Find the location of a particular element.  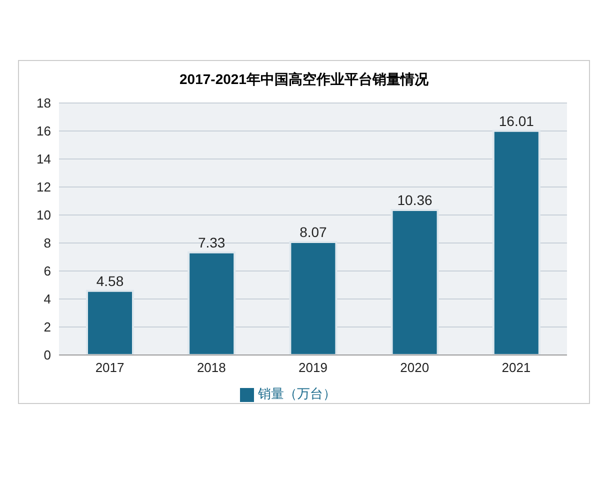

y-tick-label: 12 is located at coordinates (43, 187).